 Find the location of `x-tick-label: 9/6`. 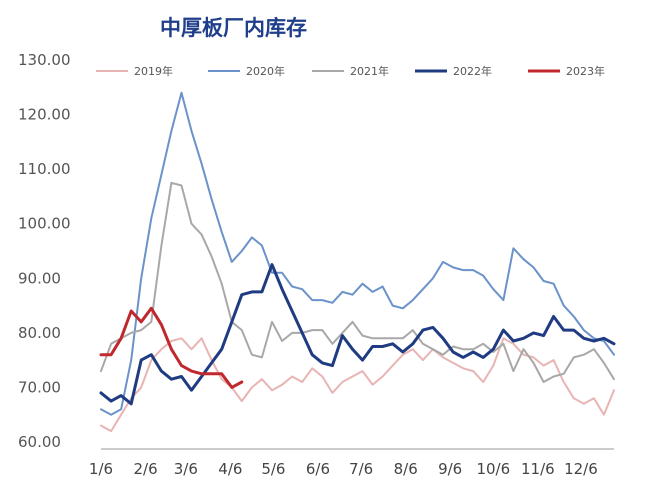

x-tick-label: 9/6 is located at coordinates (450, 469).